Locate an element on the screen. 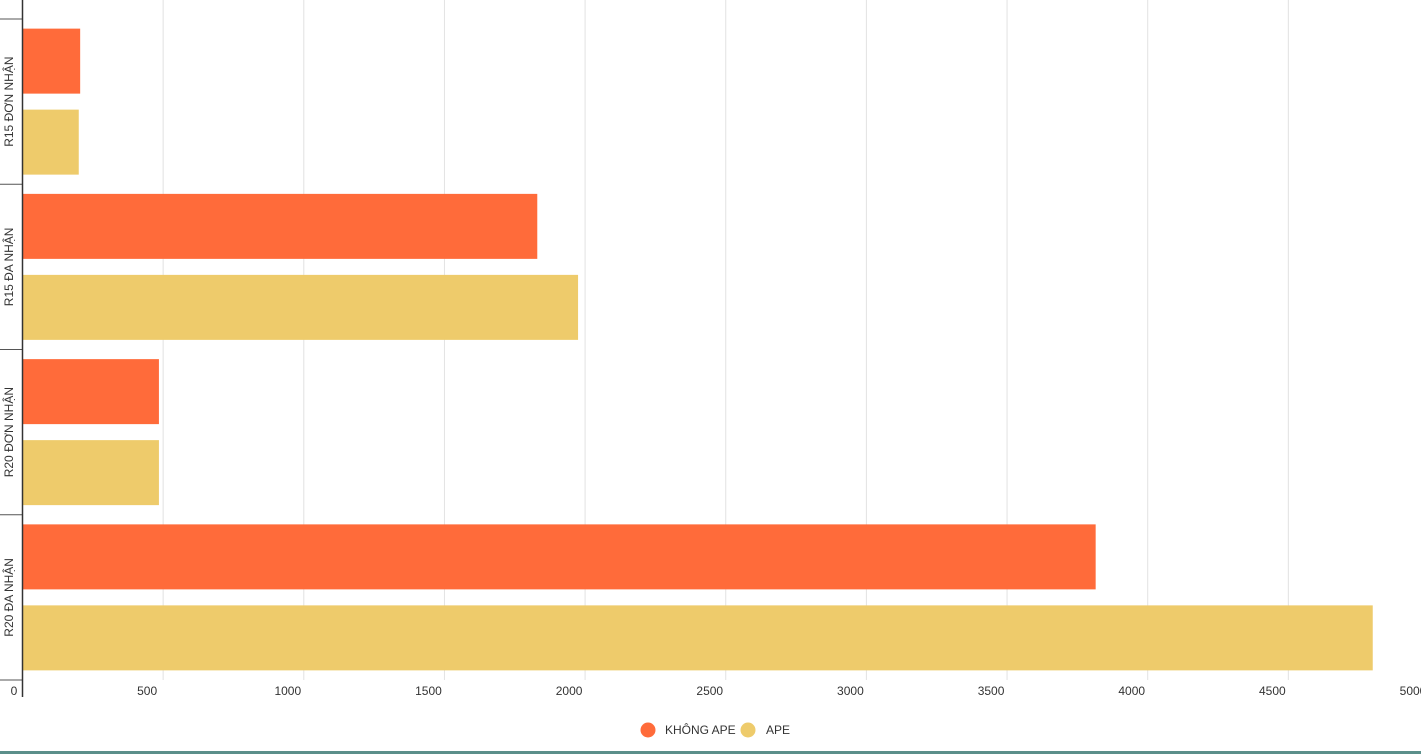  axes is located at coordinates (12, 348).